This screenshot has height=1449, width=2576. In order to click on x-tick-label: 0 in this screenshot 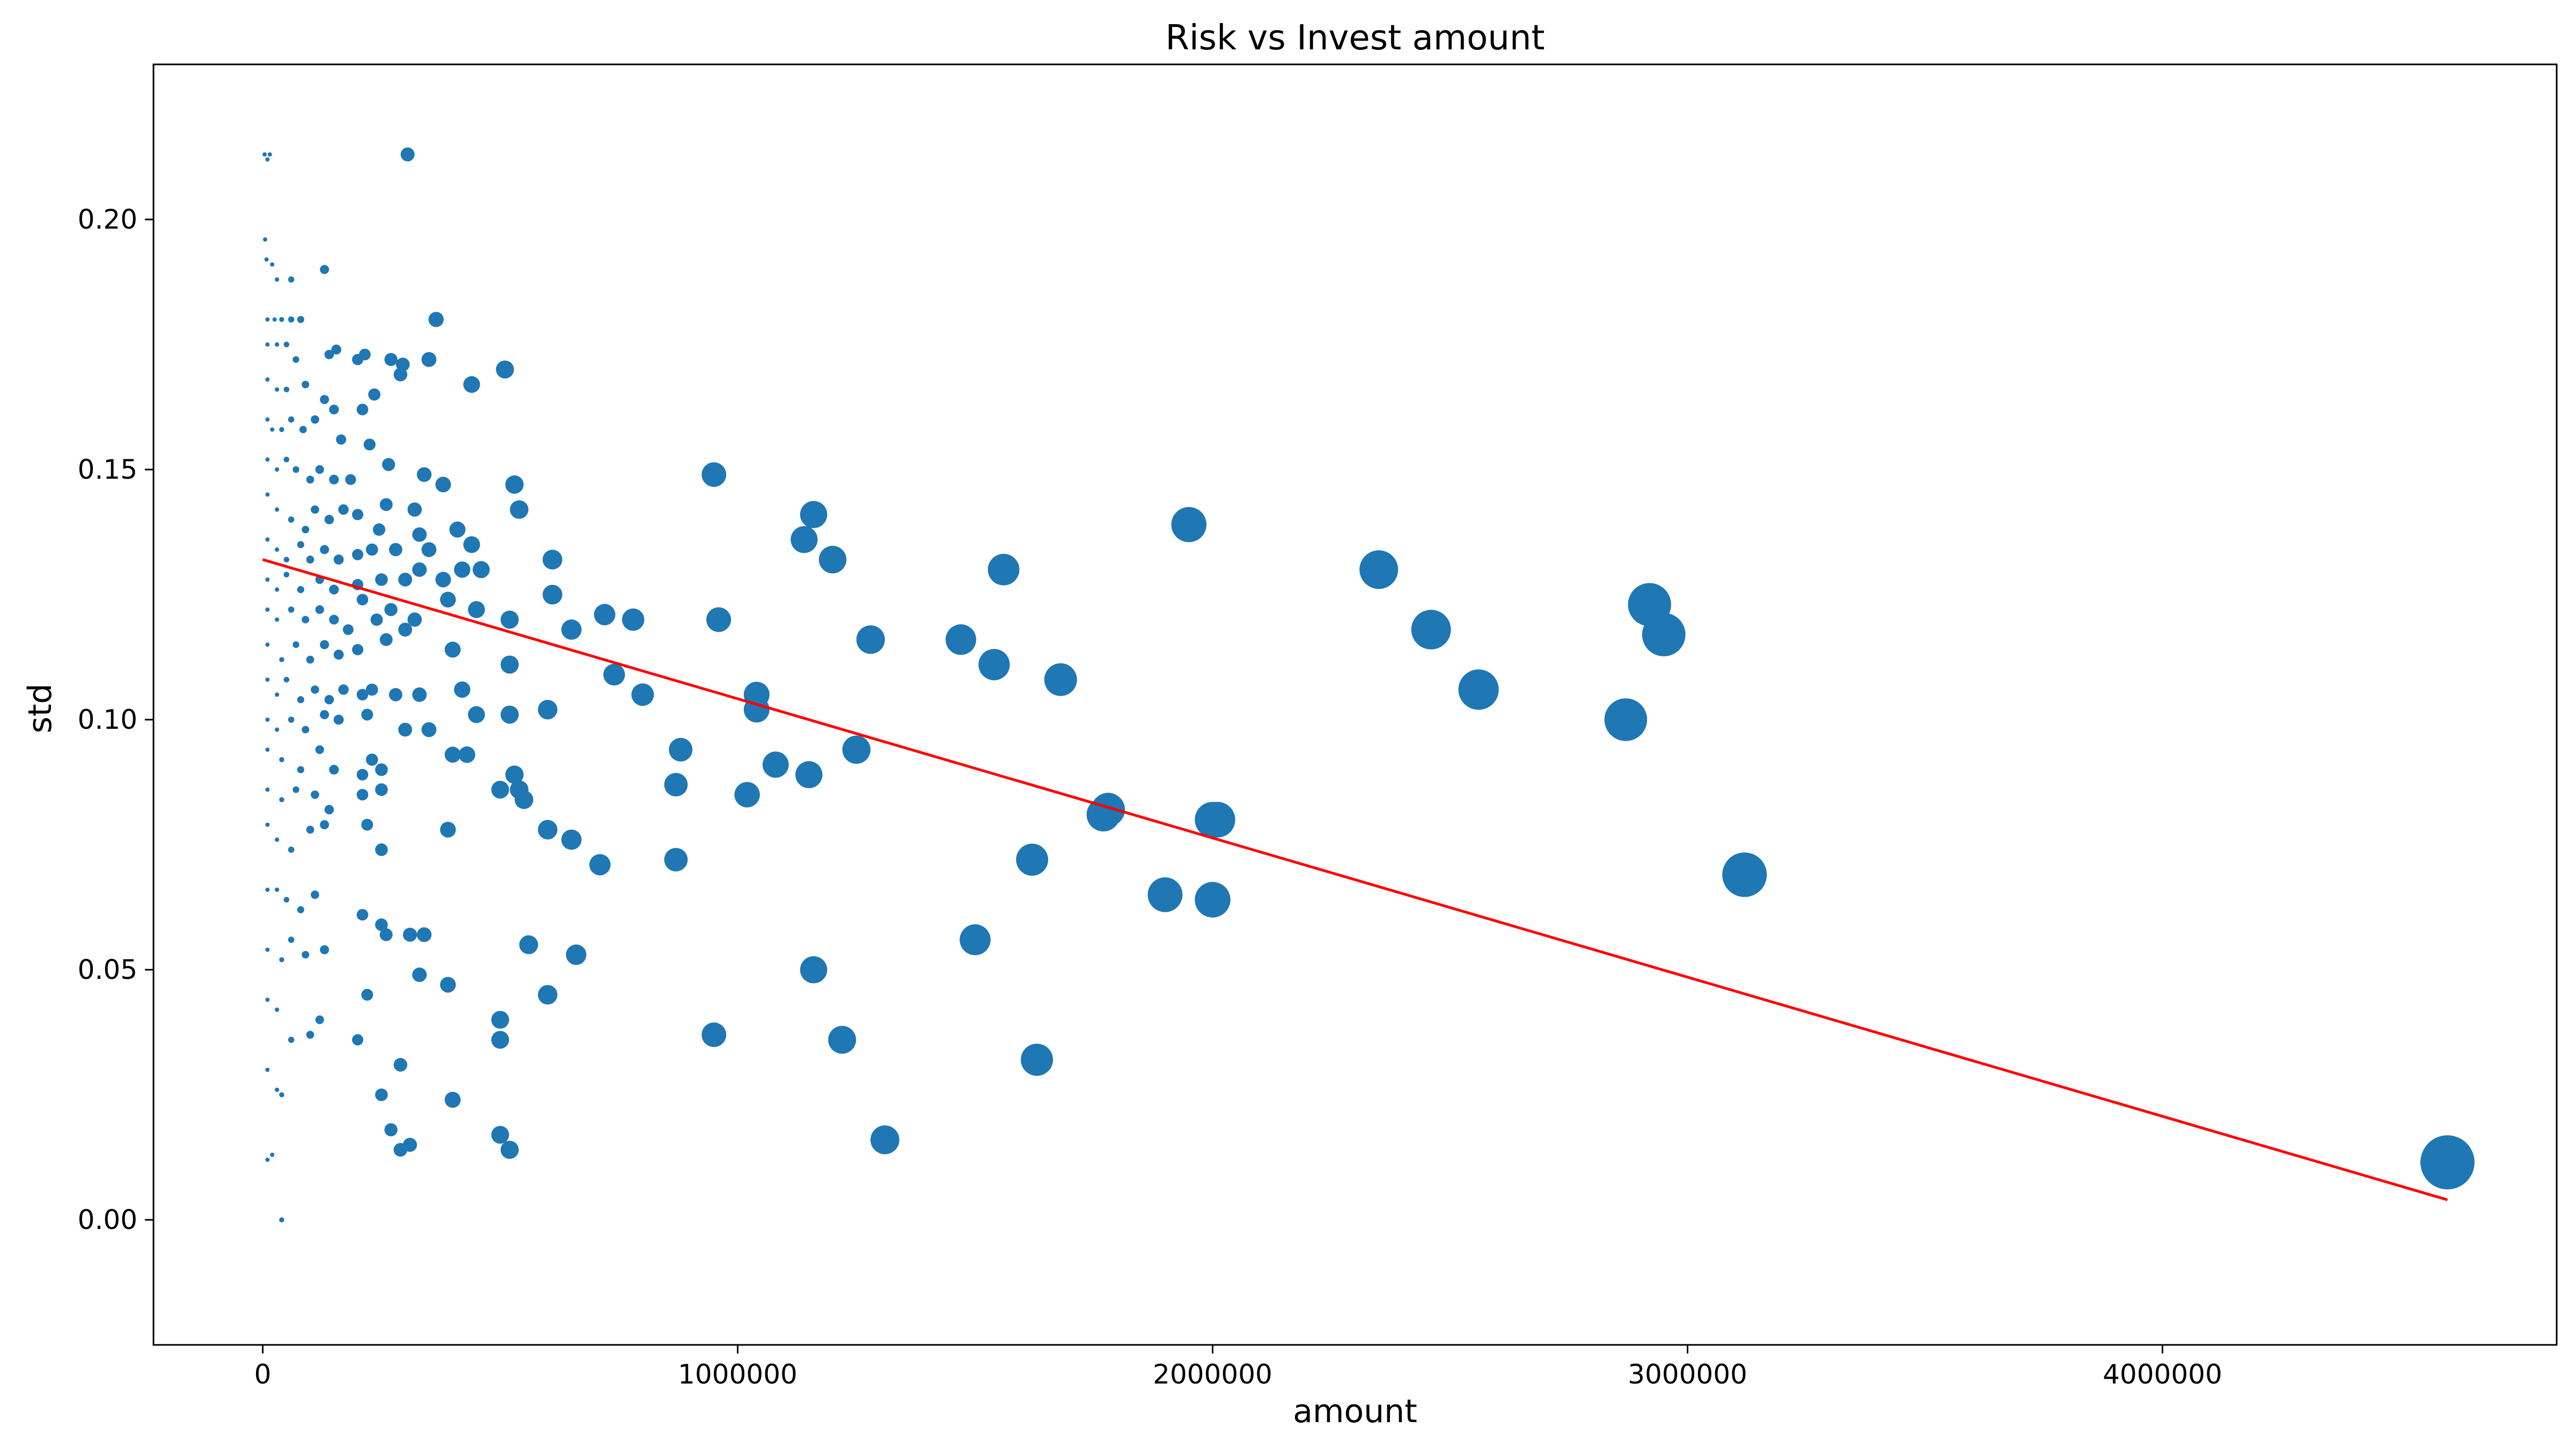, I will do `click(263, 1374)`.